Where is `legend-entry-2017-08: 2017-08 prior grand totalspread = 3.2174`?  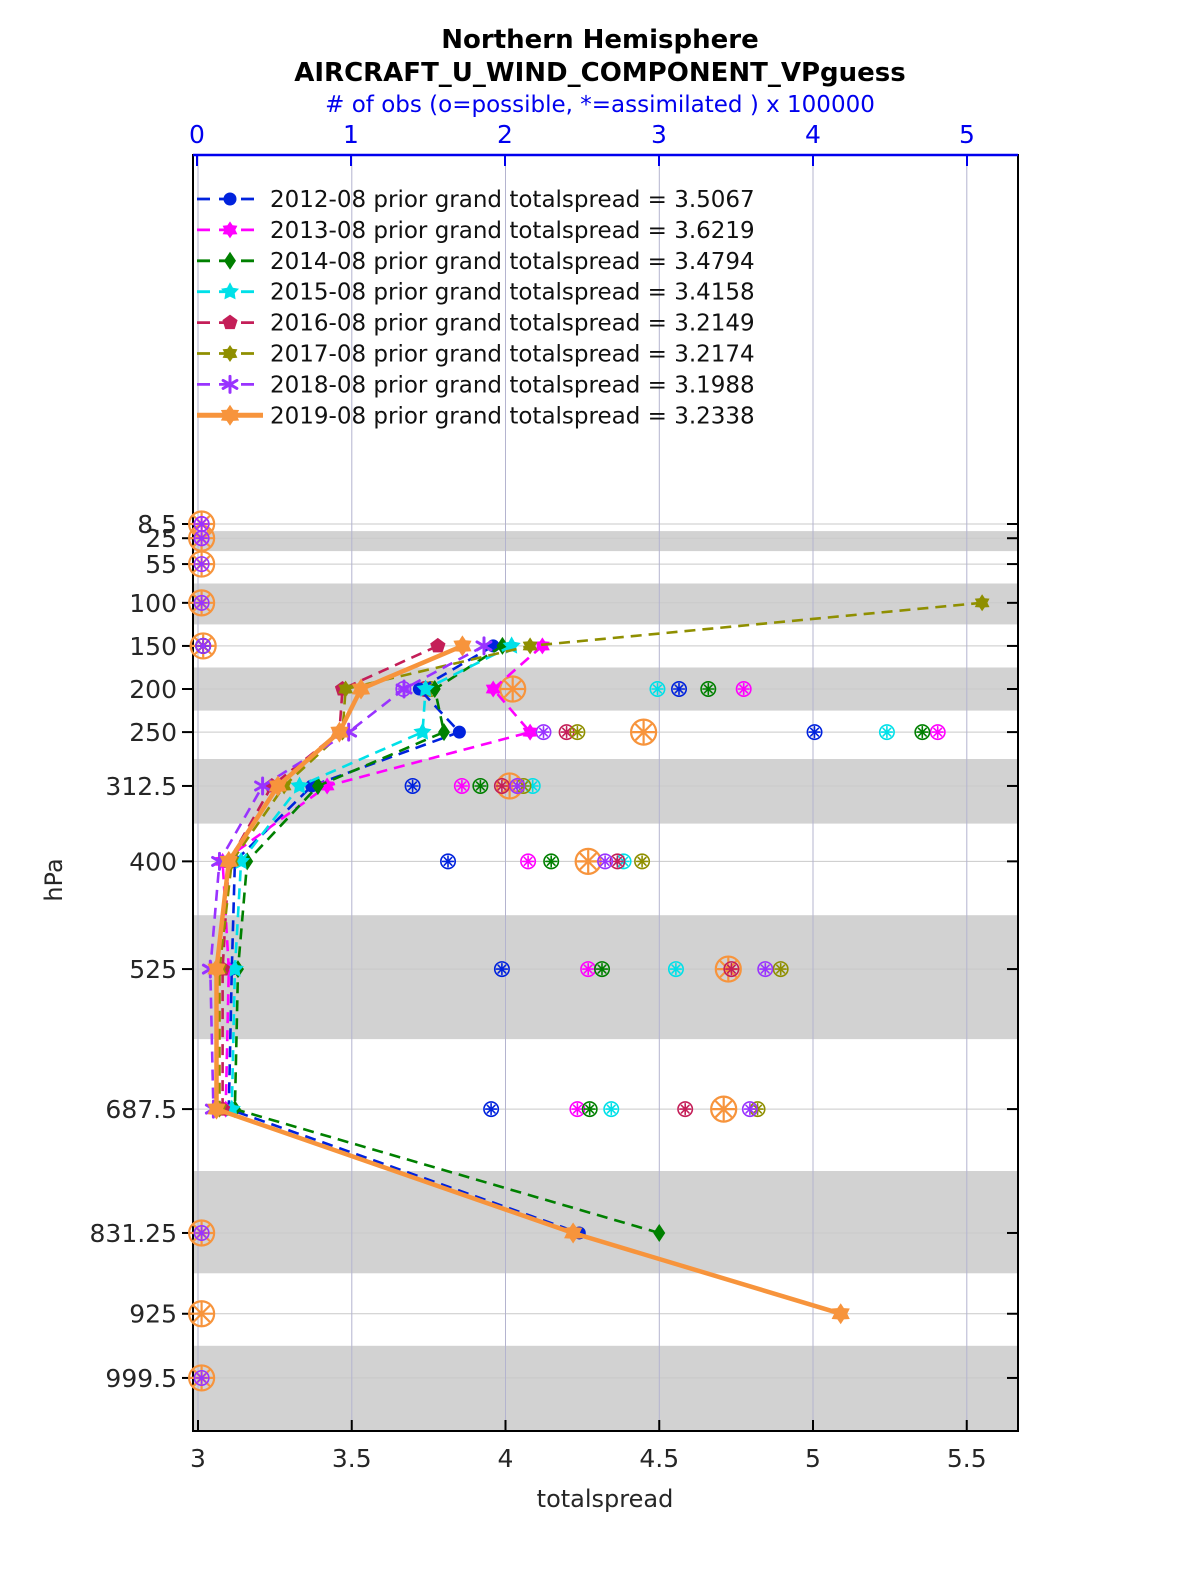
legend-entry-2017-08: 2017-08 prior grand totalspread = 3.2174 is located at coordinates (476, 355).